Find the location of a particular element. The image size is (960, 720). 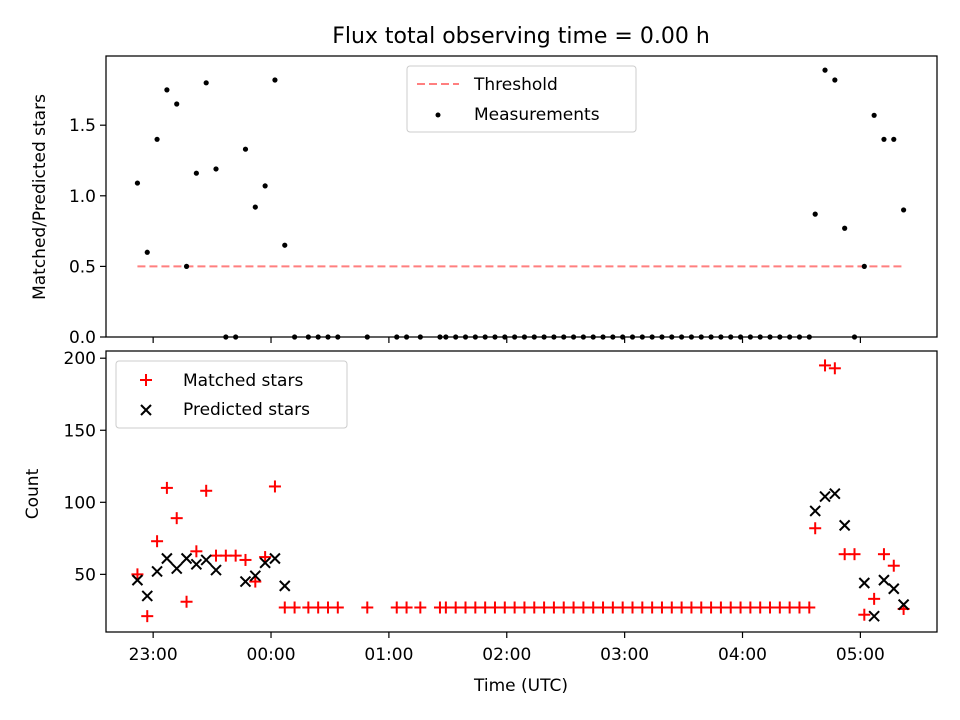

count-x-axis-label: Time (UTC) is located at coordinates (520, 686).